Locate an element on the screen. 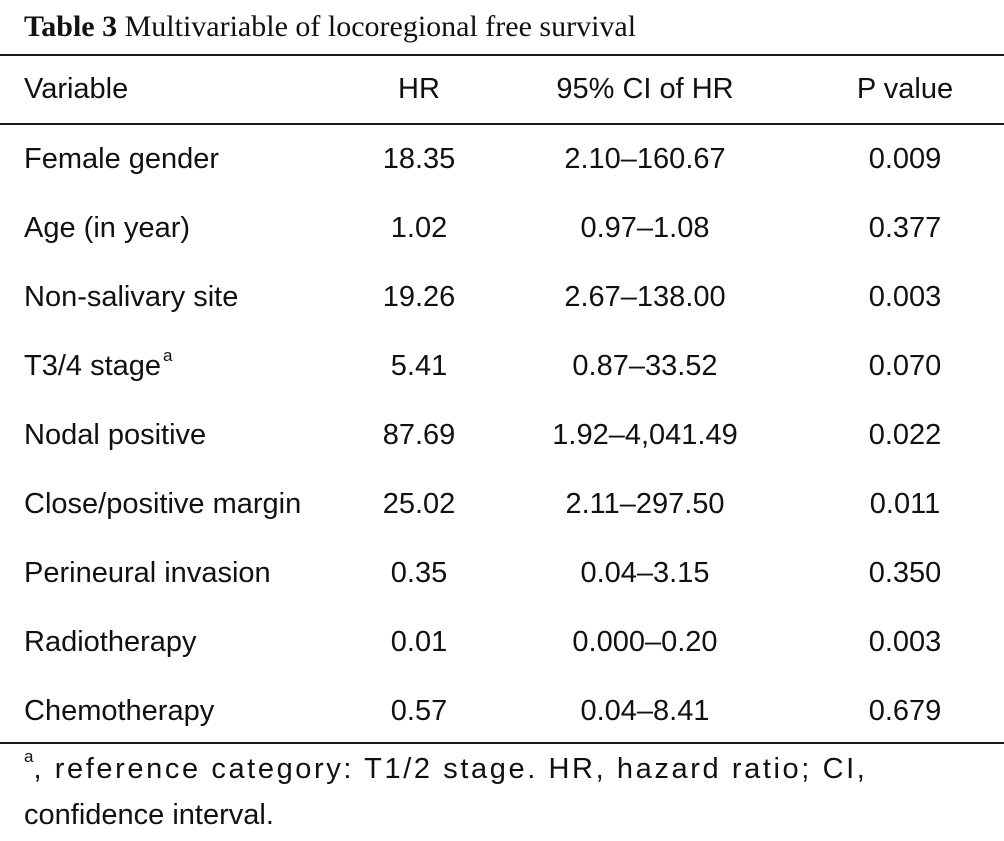 Image resolution: width=1004 pixels, height=841 pixels. bottom-rule is located at coordinates (502, 743).